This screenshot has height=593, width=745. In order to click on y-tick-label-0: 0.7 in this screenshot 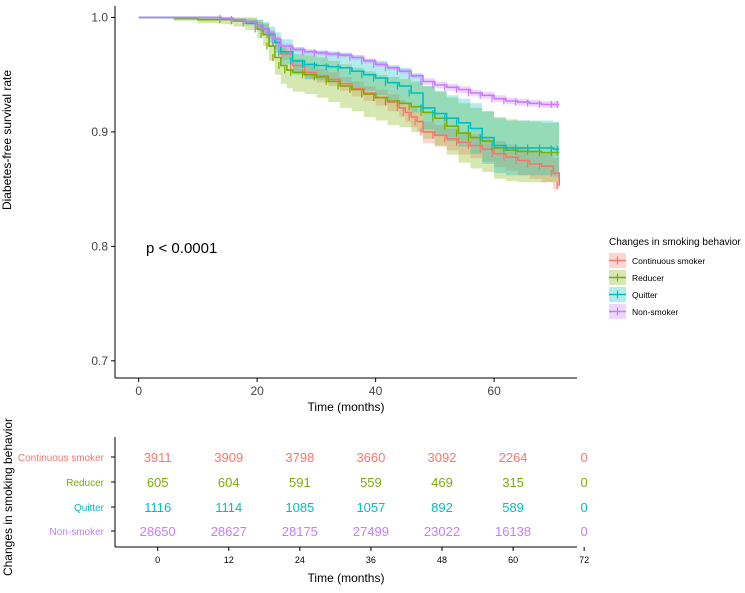, I will do `click(99, 361)`.